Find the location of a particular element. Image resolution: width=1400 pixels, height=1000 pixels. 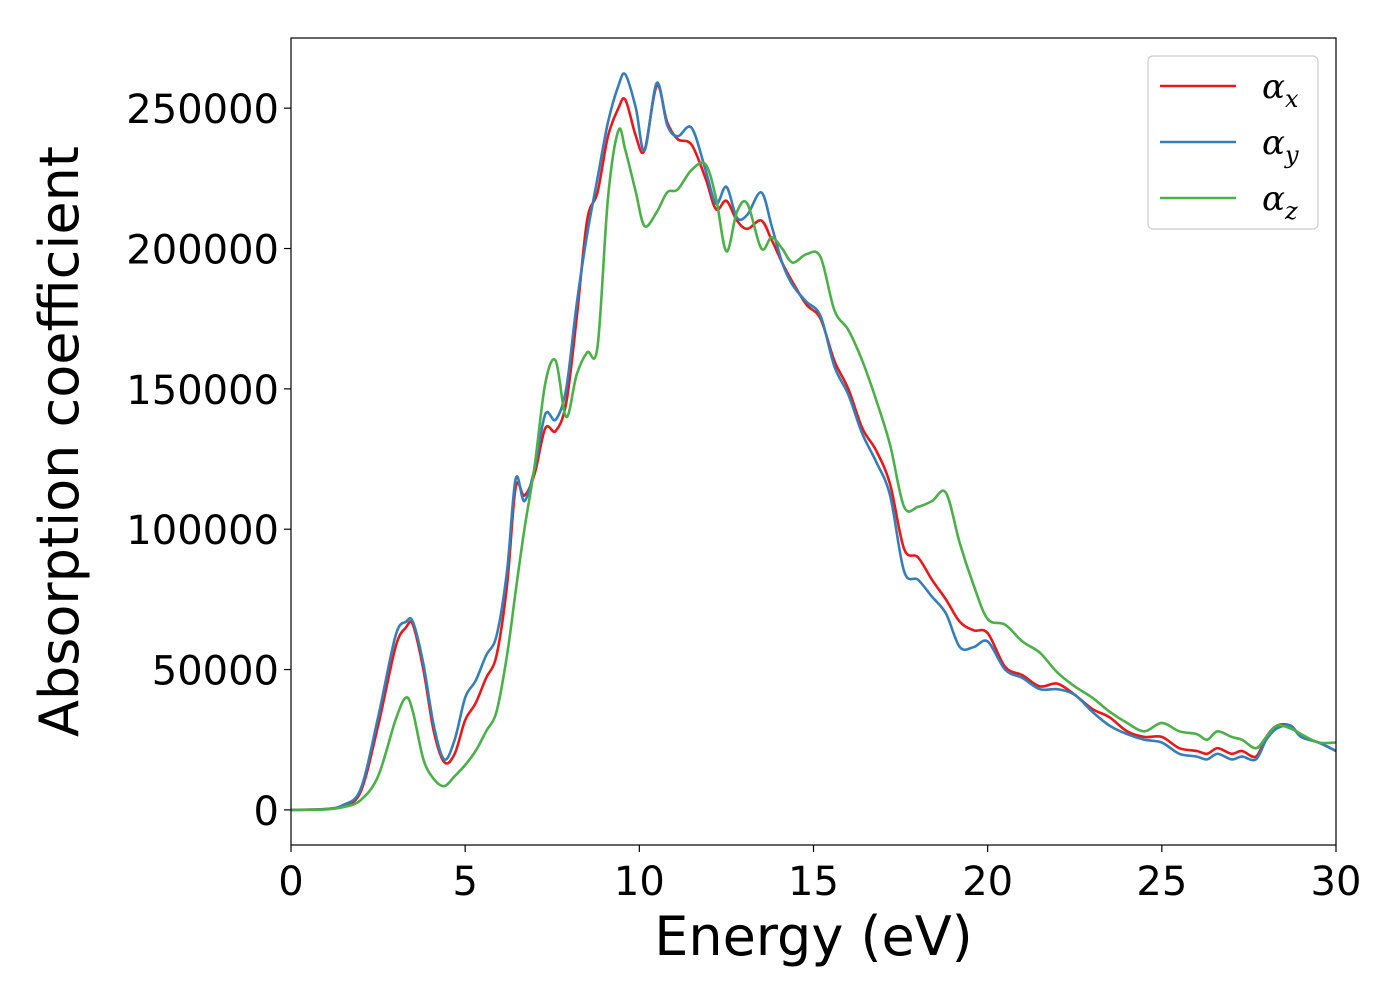

y-tick-label: 200000 is located at coordinates (202, 251).